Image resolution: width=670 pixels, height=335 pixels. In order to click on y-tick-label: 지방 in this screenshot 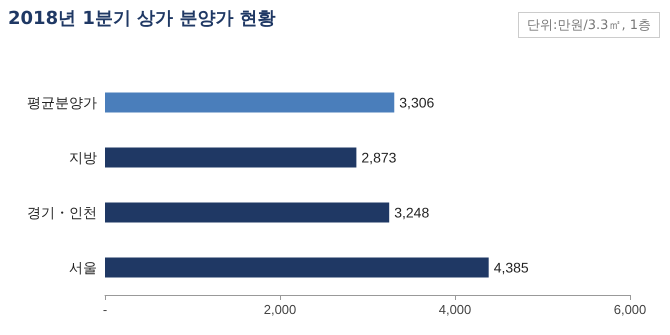, I will do `click(83, 158)`.